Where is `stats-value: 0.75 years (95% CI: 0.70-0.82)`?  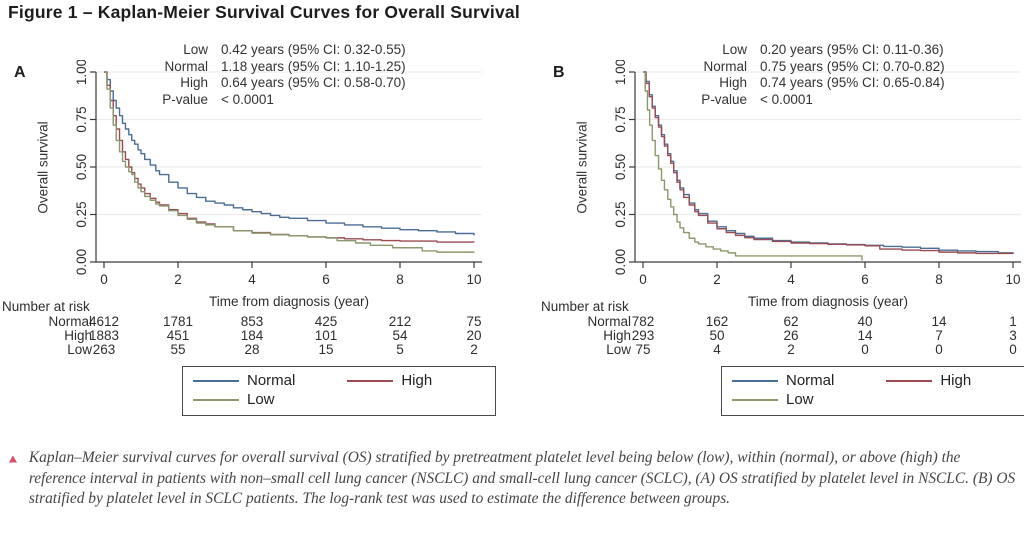
stats-value: 0.75 years (95% CI: 0.70-0.82) is located at coordinates (852, 66).